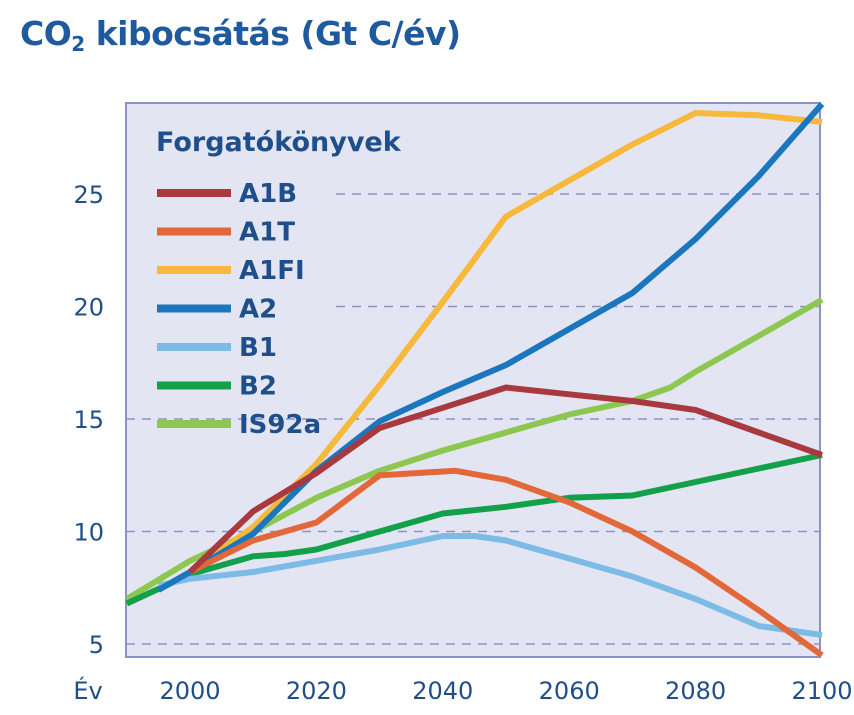 The image size is (854, 715). Describe the element at coordinates (88, 195) in the screenshot. I see `y-tick-label: 25` at that location.